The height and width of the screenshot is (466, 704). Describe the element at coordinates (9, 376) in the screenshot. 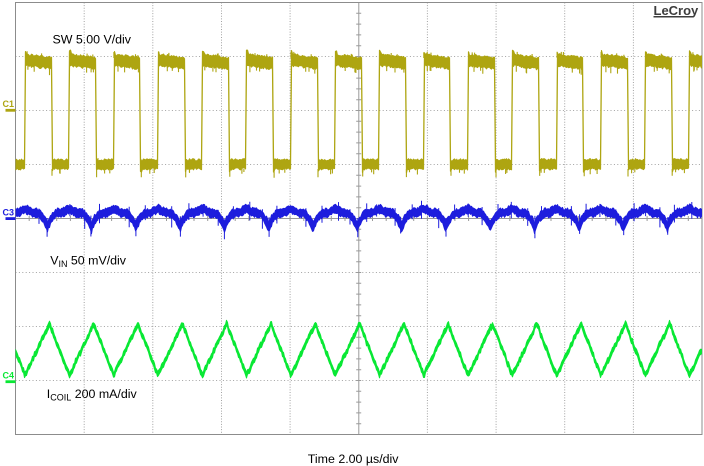

I see `svg-text: C4` at that location.